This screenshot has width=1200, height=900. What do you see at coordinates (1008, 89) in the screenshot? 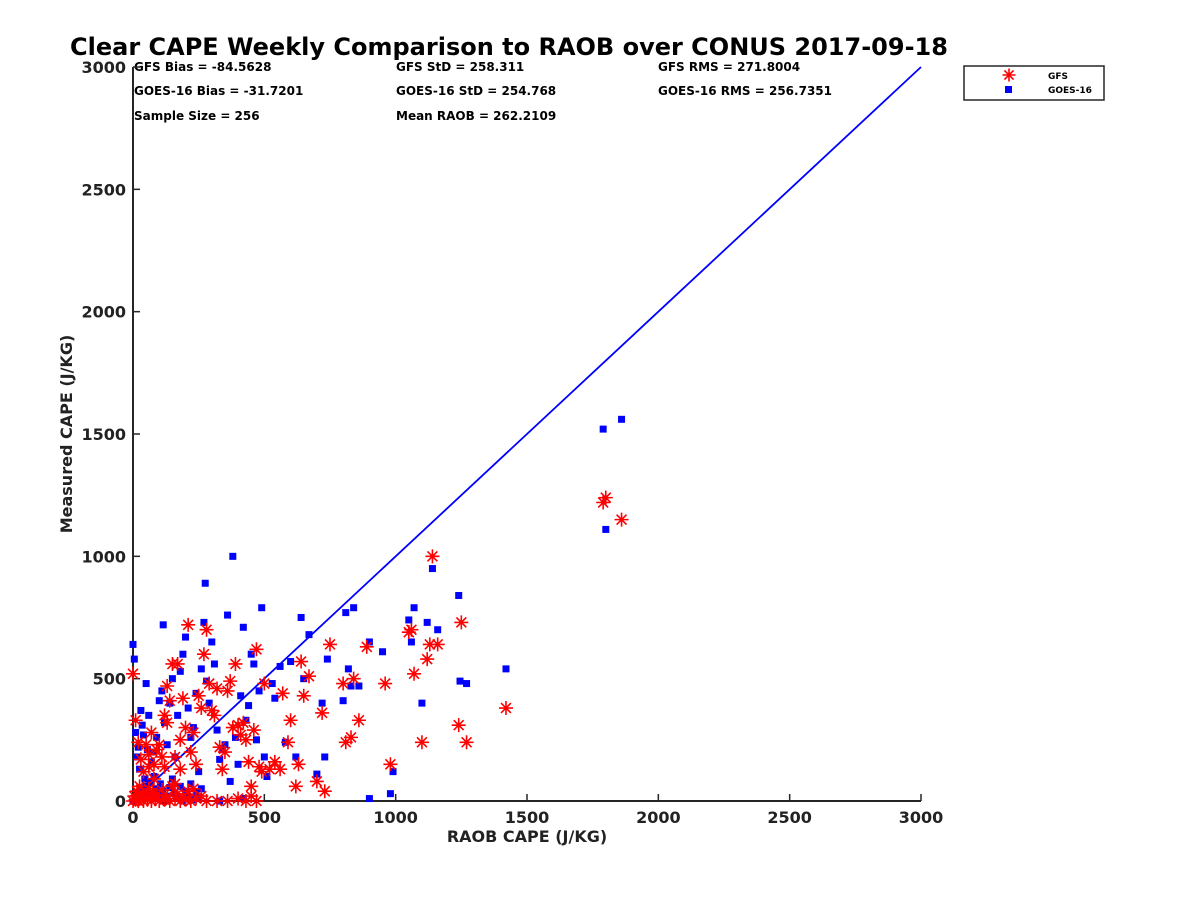
I see `legend-goes-marker` at bounding box center [1008, 89].